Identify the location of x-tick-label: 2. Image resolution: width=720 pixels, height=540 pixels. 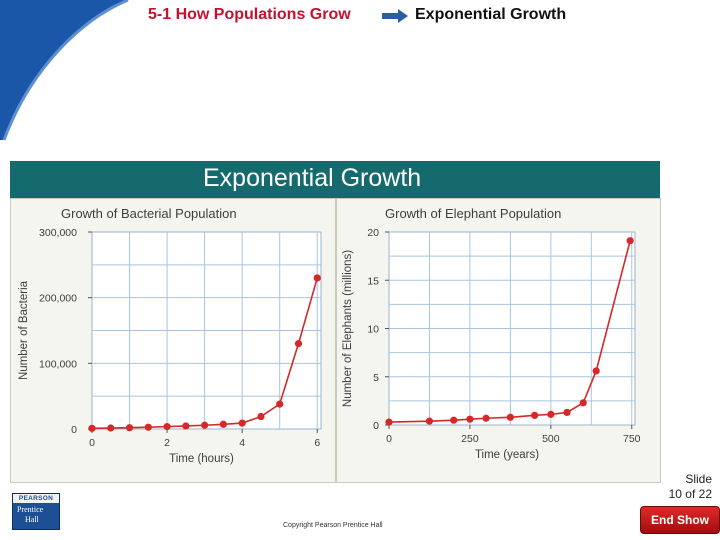
(167, 443).